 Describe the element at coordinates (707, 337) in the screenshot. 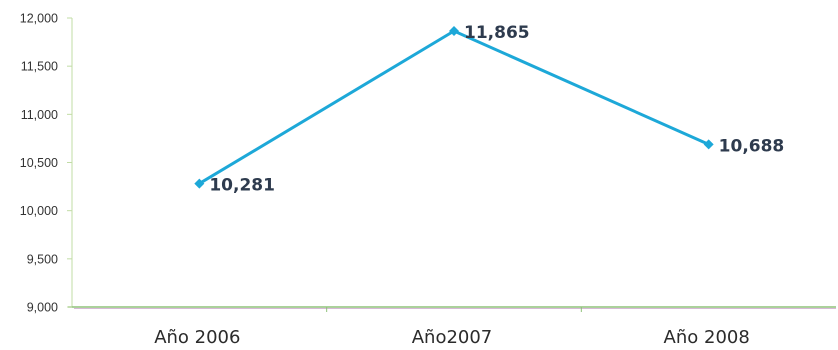

I see `x-tick-label: Año 2008` at that location.